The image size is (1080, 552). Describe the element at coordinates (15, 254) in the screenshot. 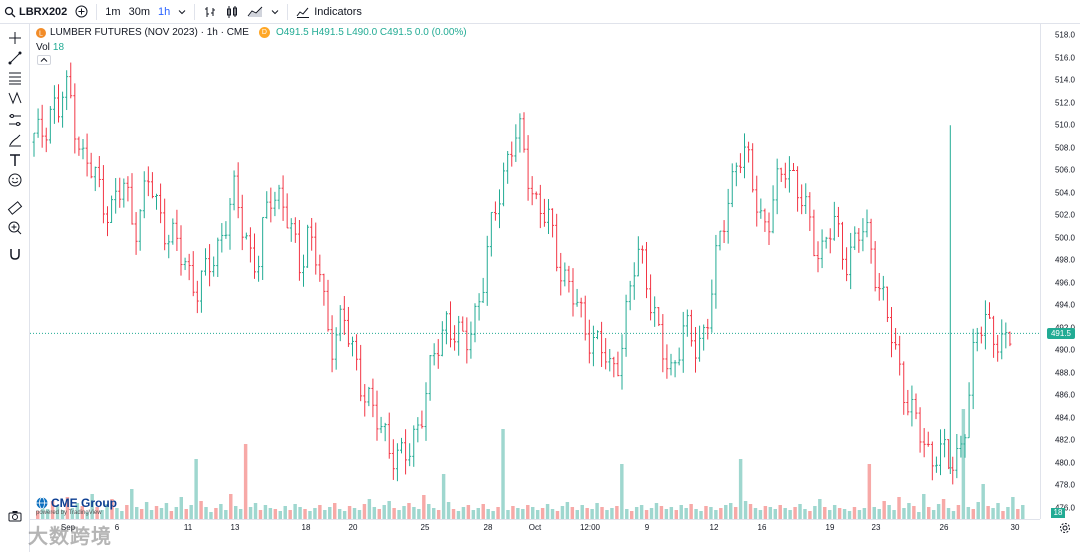

I see `magnet-icon` at that location.